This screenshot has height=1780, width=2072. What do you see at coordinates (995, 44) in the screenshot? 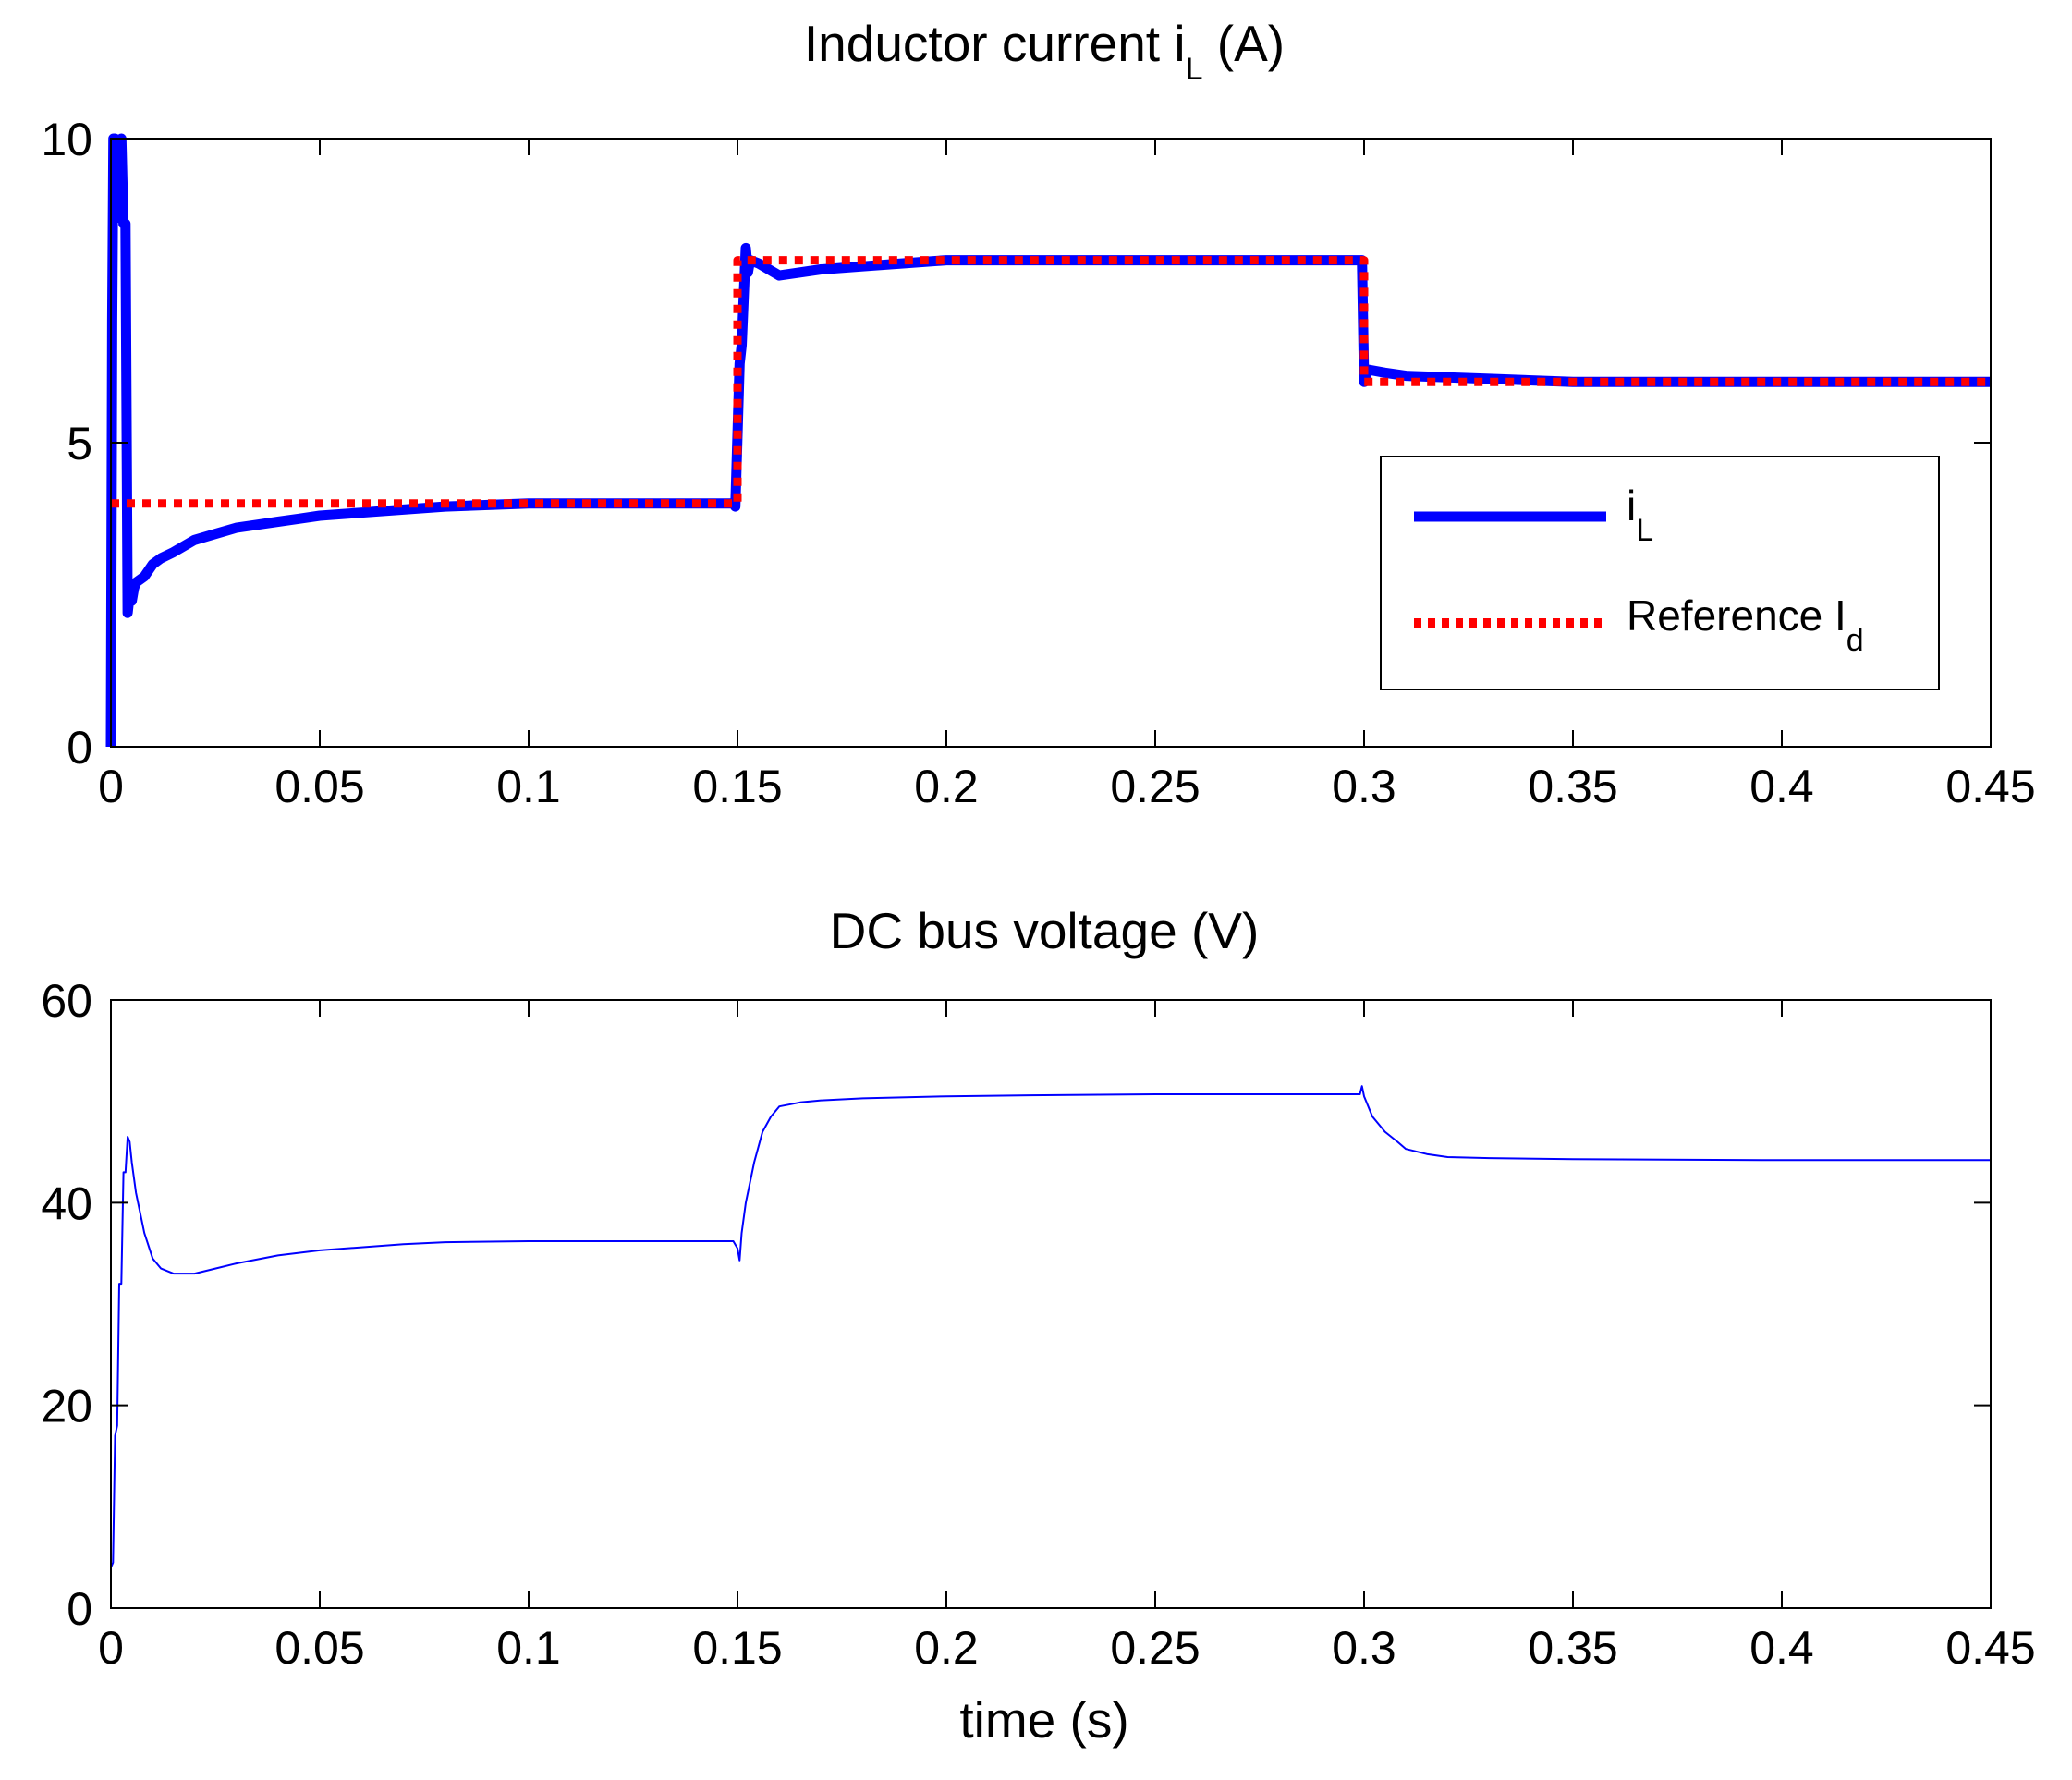
I see `chart1-title-main: Inductor current i` at bounding box center [995, 44].